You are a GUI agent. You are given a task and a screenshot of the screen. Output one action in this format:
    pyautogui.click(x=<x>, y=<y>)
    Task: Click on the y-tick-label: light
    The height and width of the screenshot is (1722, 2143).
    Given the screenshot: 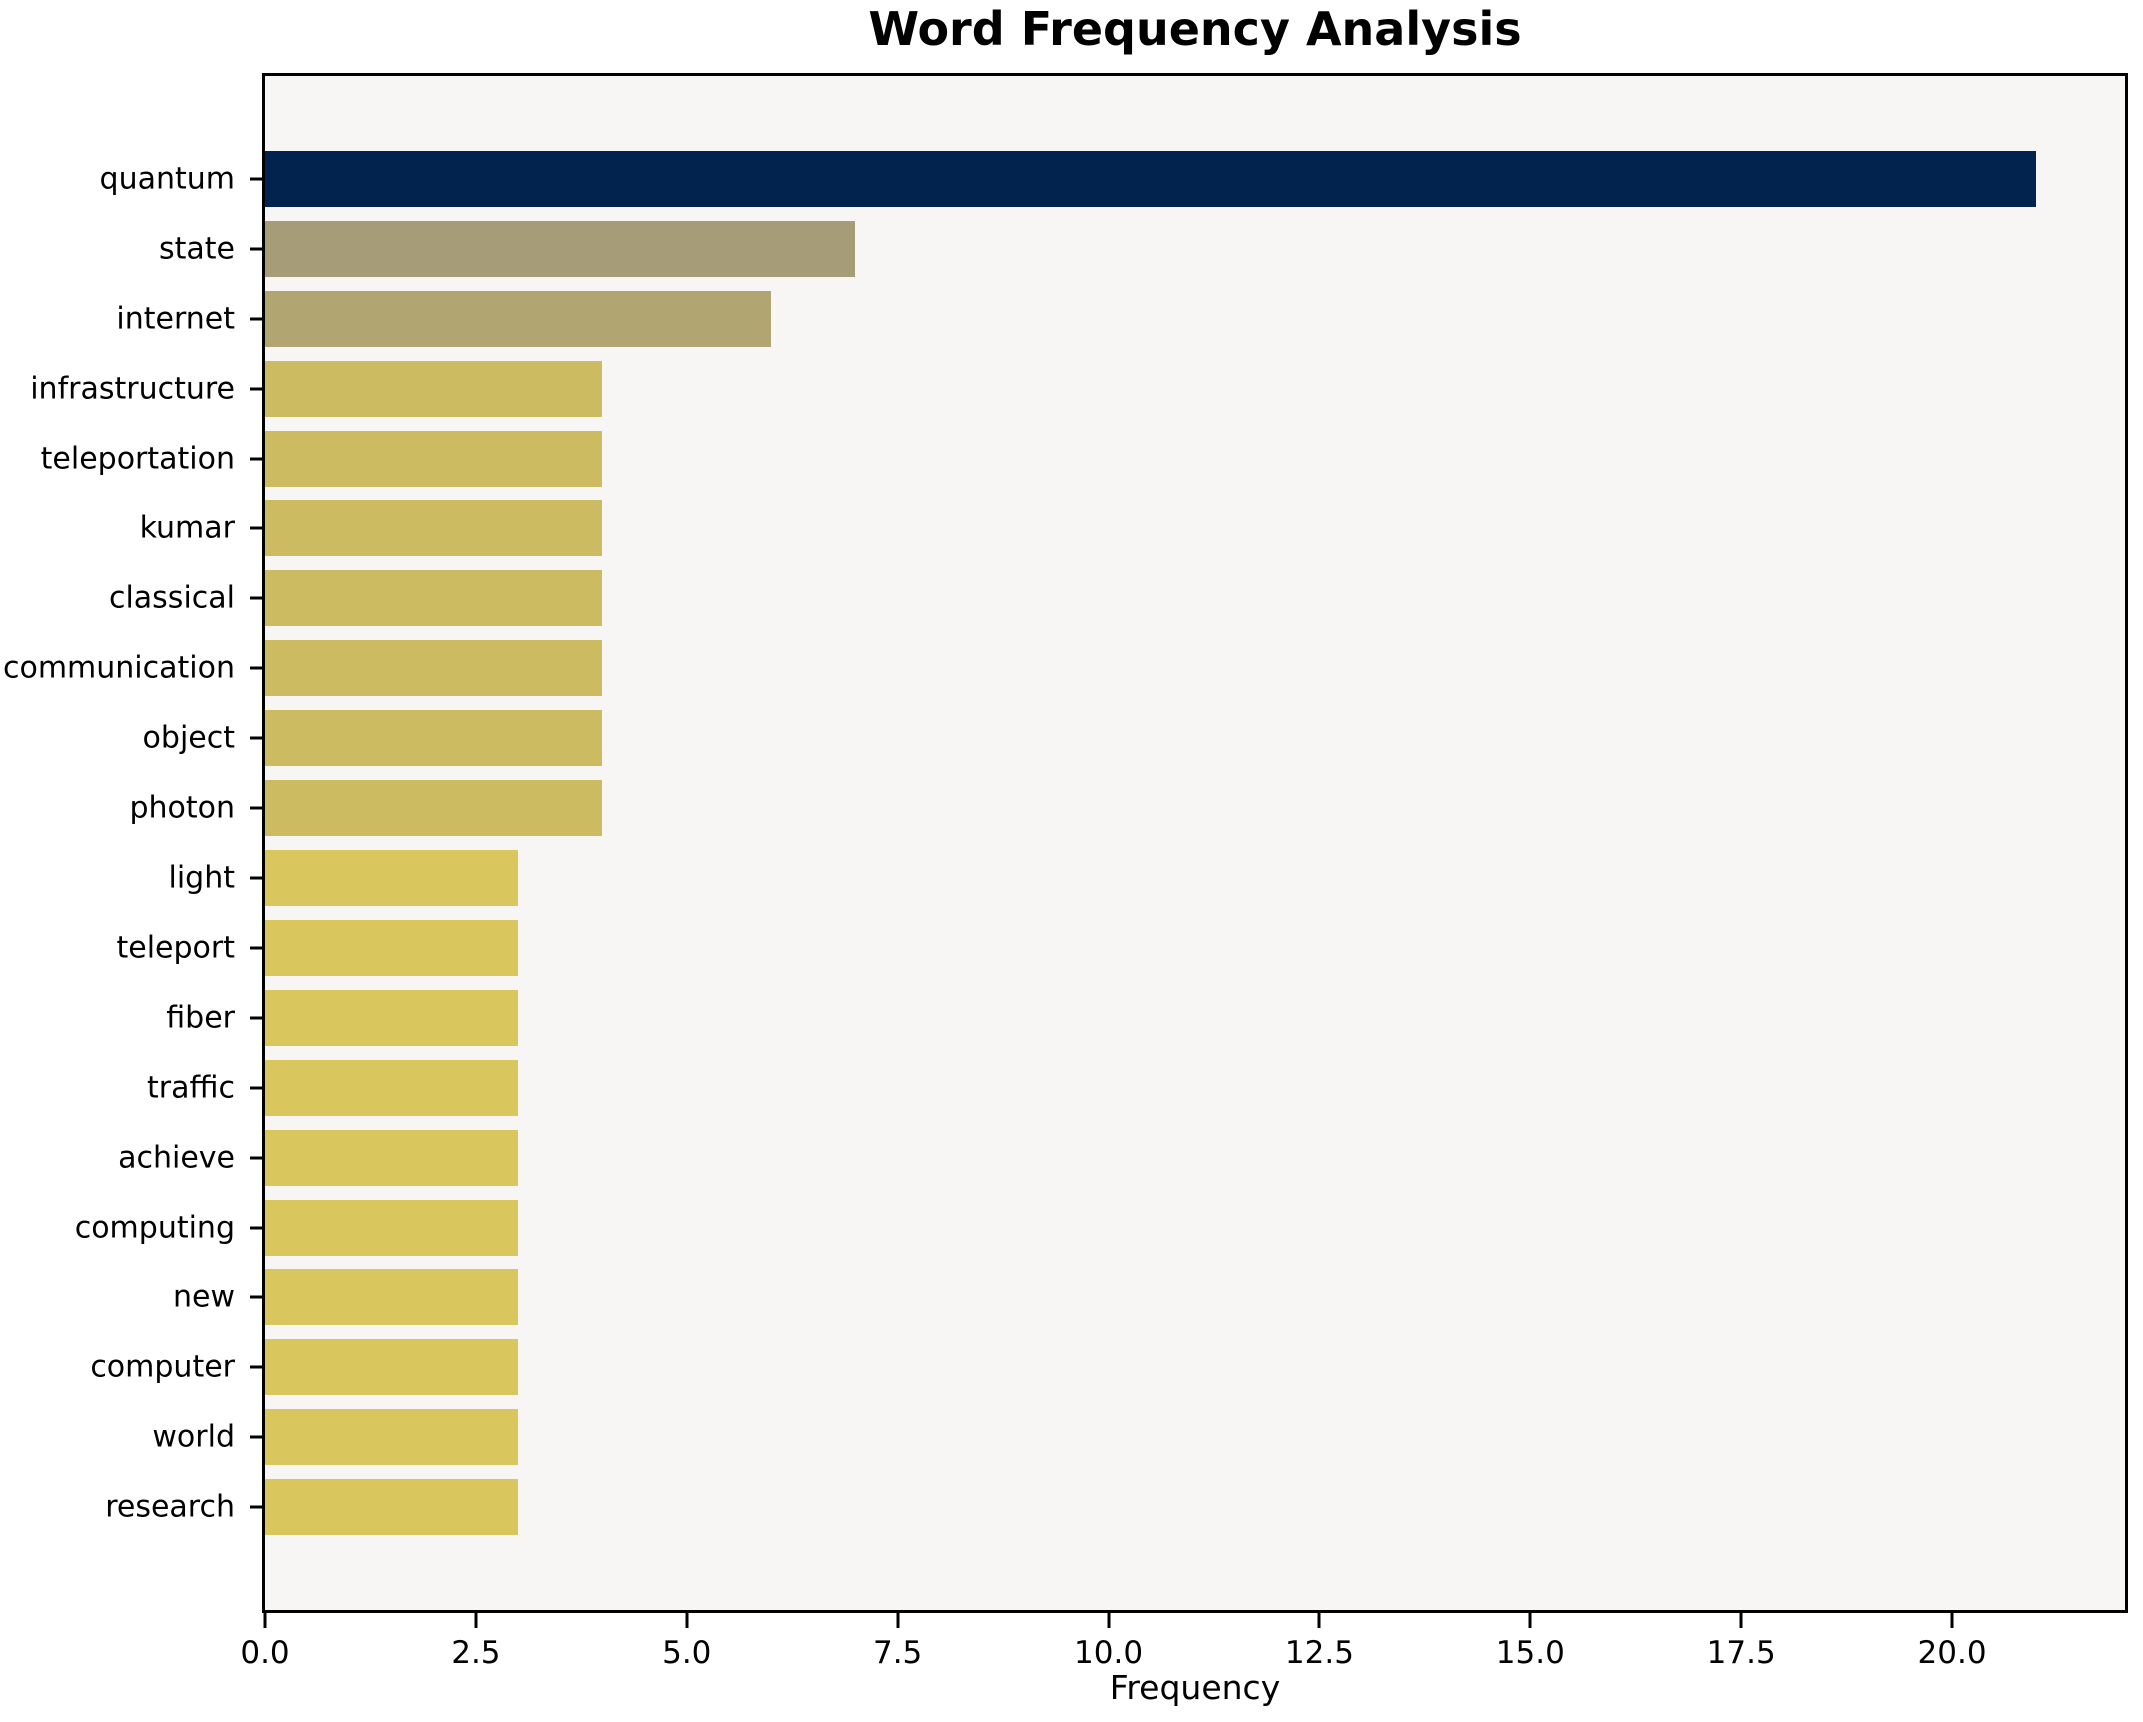 What is the action you would take?
    pyautogui.click(x=202, y=878)
    